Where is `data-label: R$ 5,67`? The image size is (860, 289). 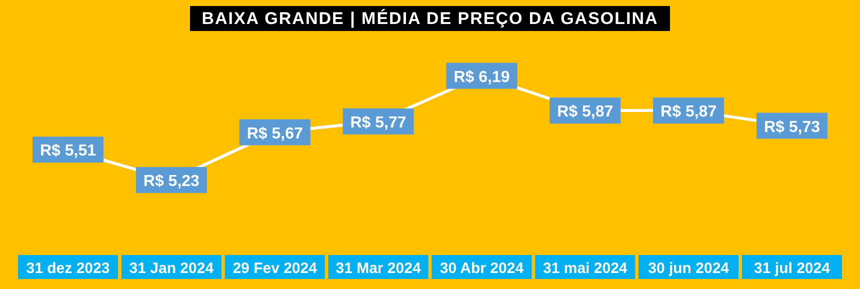
data-label: R$ 5,67 is located at coordinates (274, 133).